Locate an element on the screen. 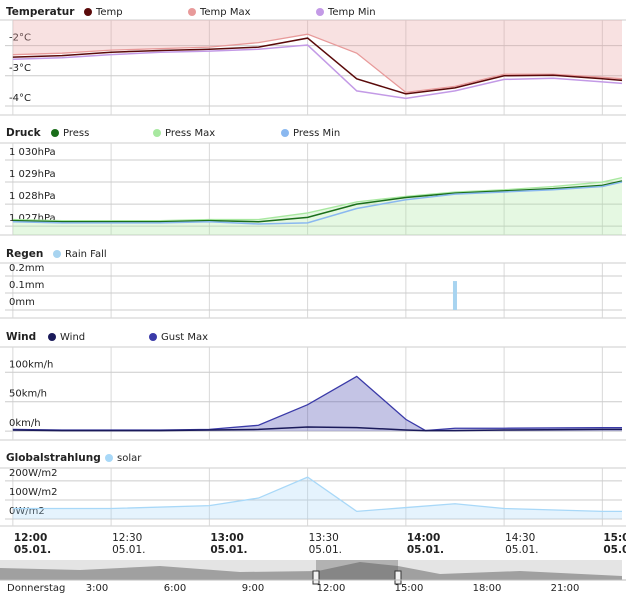  legend-label: Temp Min is located at coordinates (351, 12).